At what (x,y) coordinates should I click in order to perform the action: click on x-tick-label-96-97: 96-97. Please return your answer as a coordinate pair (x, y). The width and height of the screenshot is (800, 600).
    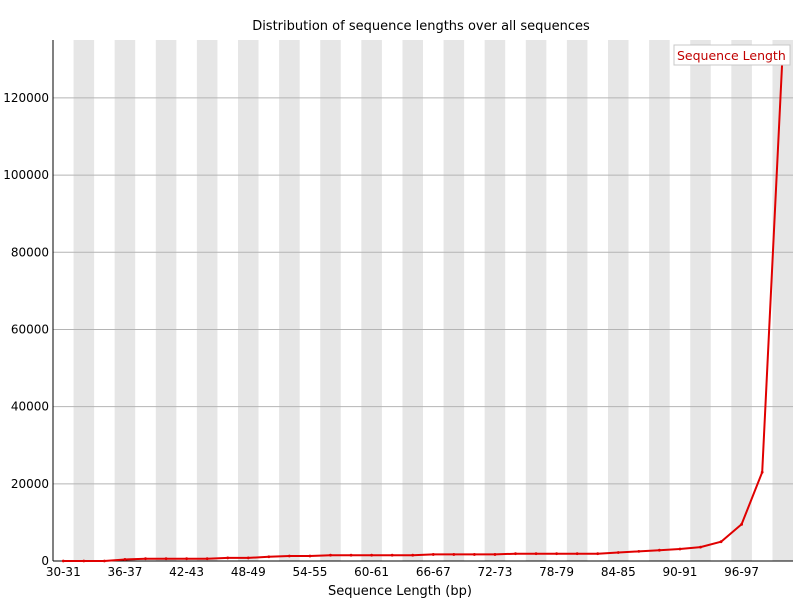
    Looking at the image, I should click on (741, 572).